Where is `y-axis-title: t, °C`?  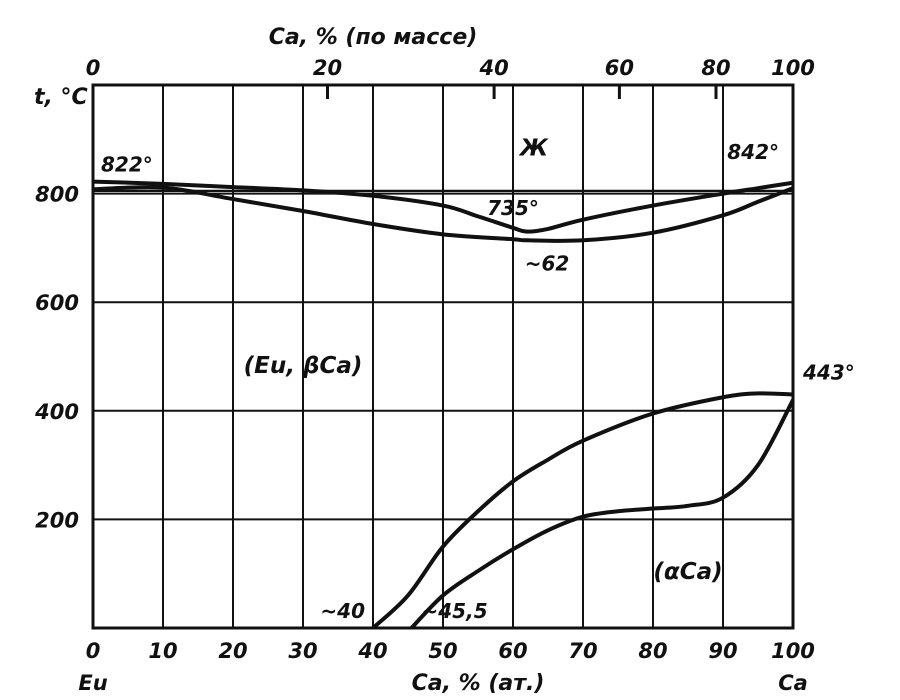 y-axis-title: t, °C is located at coordinates (61, 97).